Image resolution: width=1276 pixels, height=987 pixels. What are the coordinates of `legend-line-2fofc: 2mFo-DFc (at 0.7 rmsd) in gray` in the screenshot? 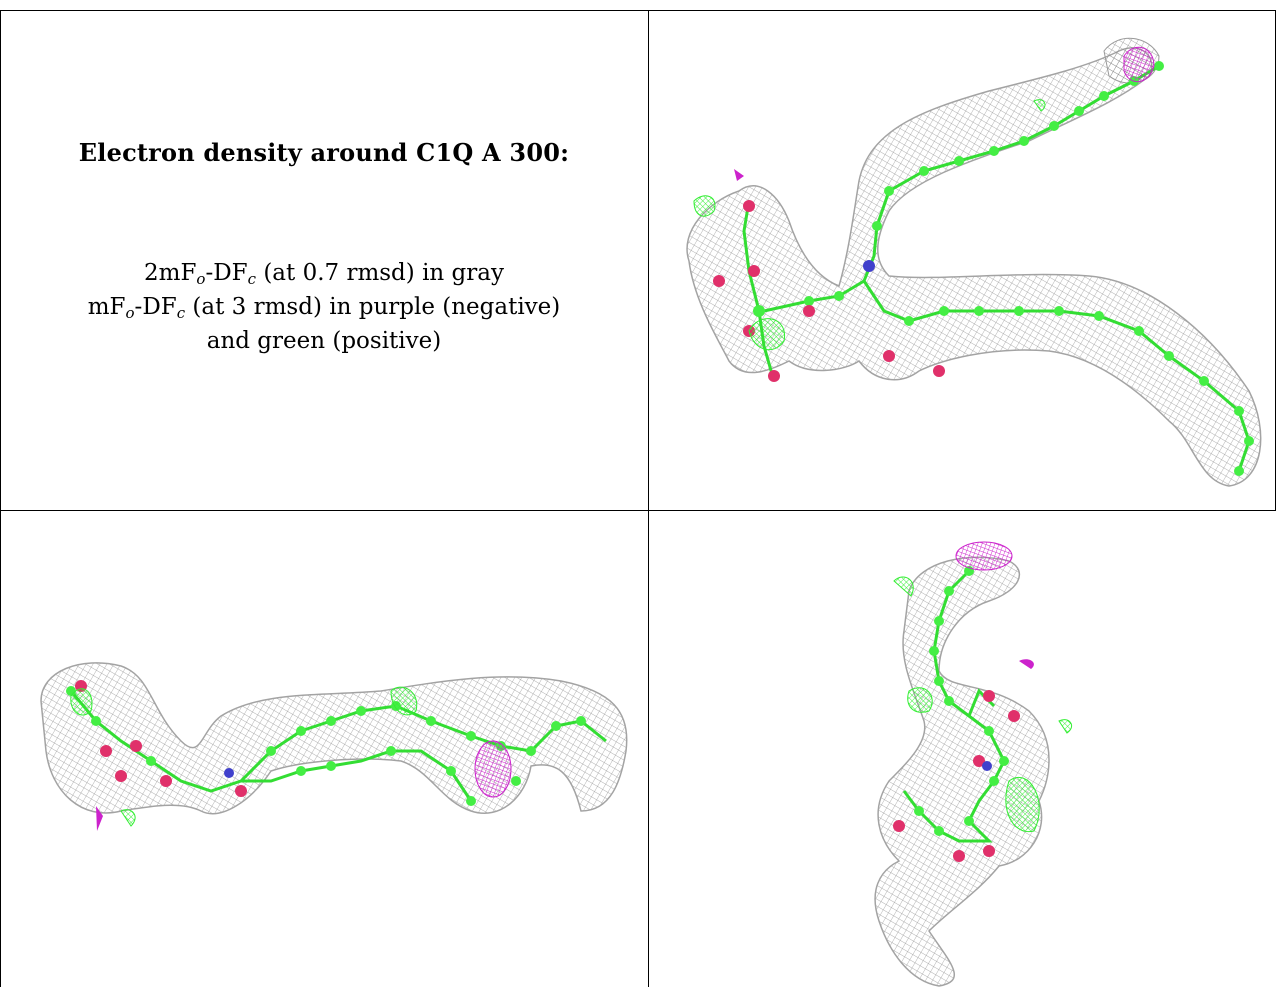 It's located at (324, 273).